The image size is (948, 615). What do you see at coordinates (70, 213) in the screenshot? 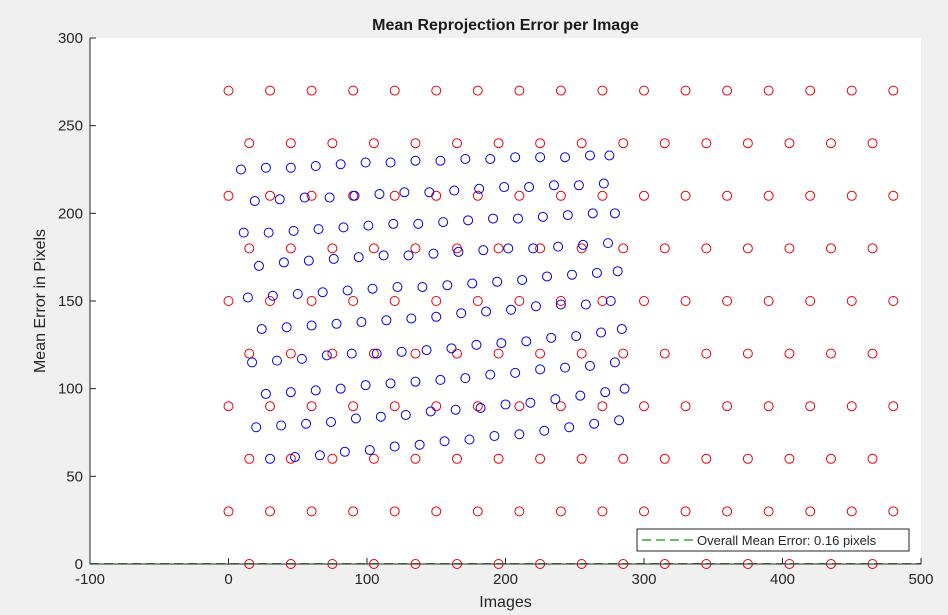
I see `y-tick-label: 200` at bounding box center [70, 213].